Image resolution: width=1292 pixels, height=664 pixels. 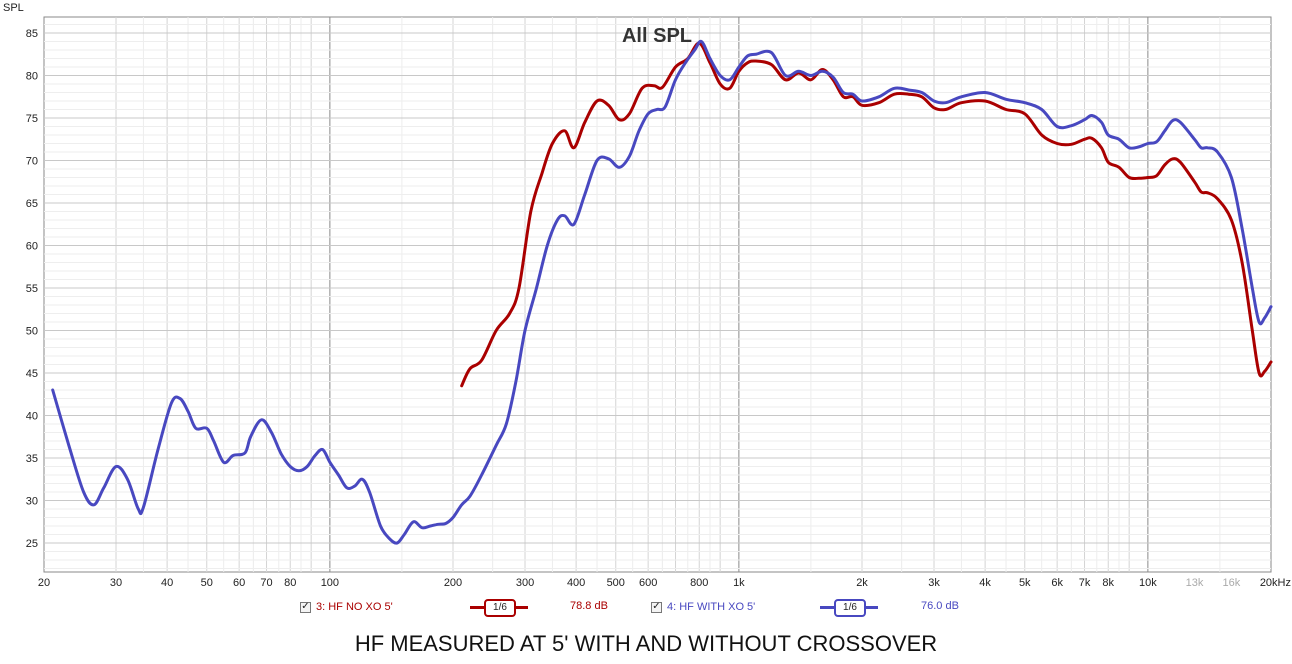 I want to click on x-tick-label: 30, so click(x=116, y=583).